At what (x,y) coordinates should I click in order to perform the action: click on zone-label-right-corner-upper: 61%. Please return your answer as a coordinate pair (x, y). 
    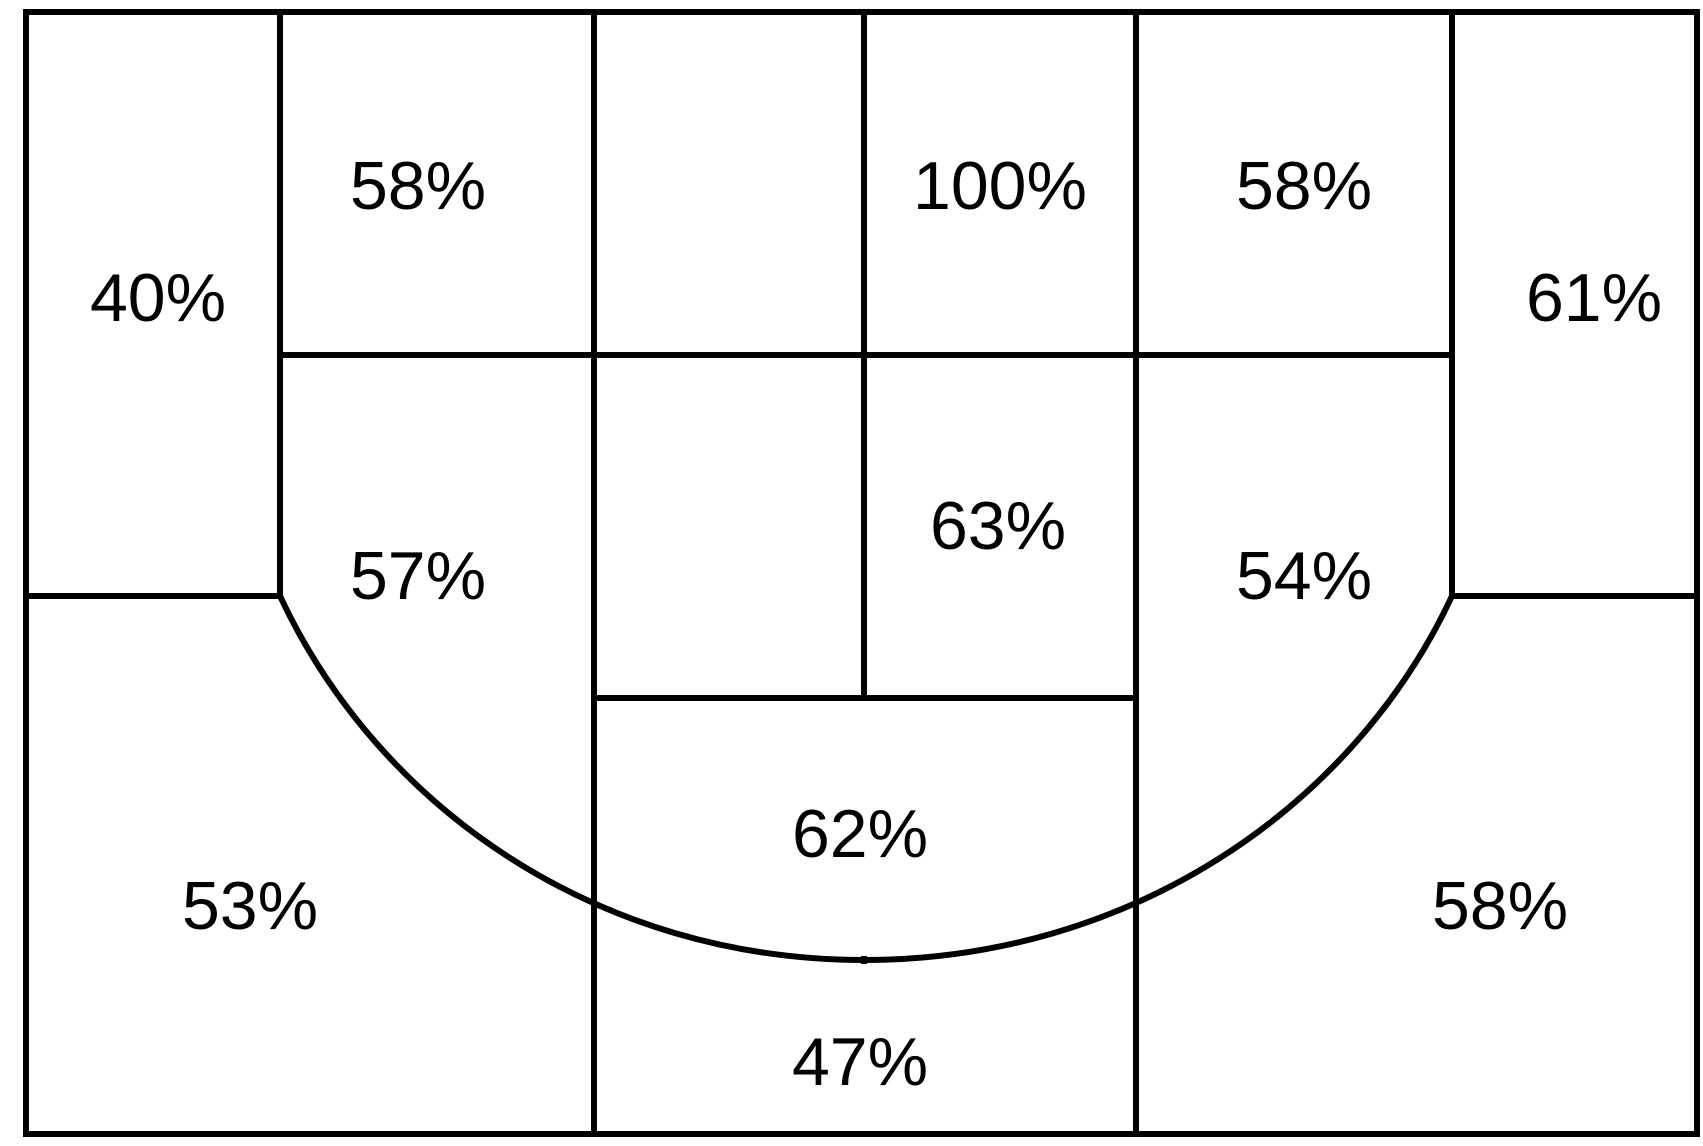
    Looking at the image, I should click on (1594, 298).